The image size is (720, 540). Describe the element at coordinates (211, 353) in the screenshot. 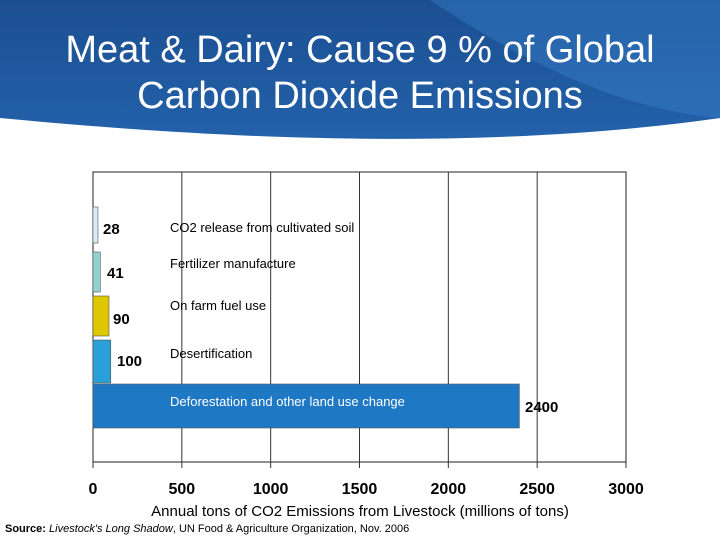

I see `bar-category-label: Desertification` at that location.